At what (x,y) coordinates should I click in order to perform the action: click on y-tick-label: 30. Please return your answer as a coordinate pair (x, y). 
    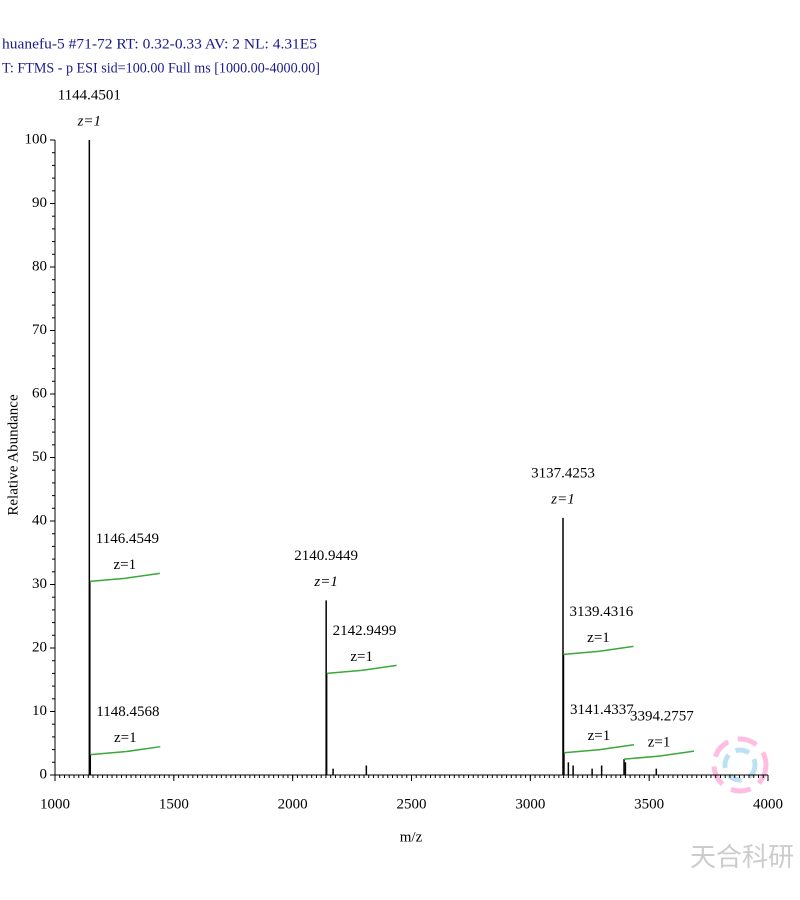
    Looking at the image, I should click on (39, 584).